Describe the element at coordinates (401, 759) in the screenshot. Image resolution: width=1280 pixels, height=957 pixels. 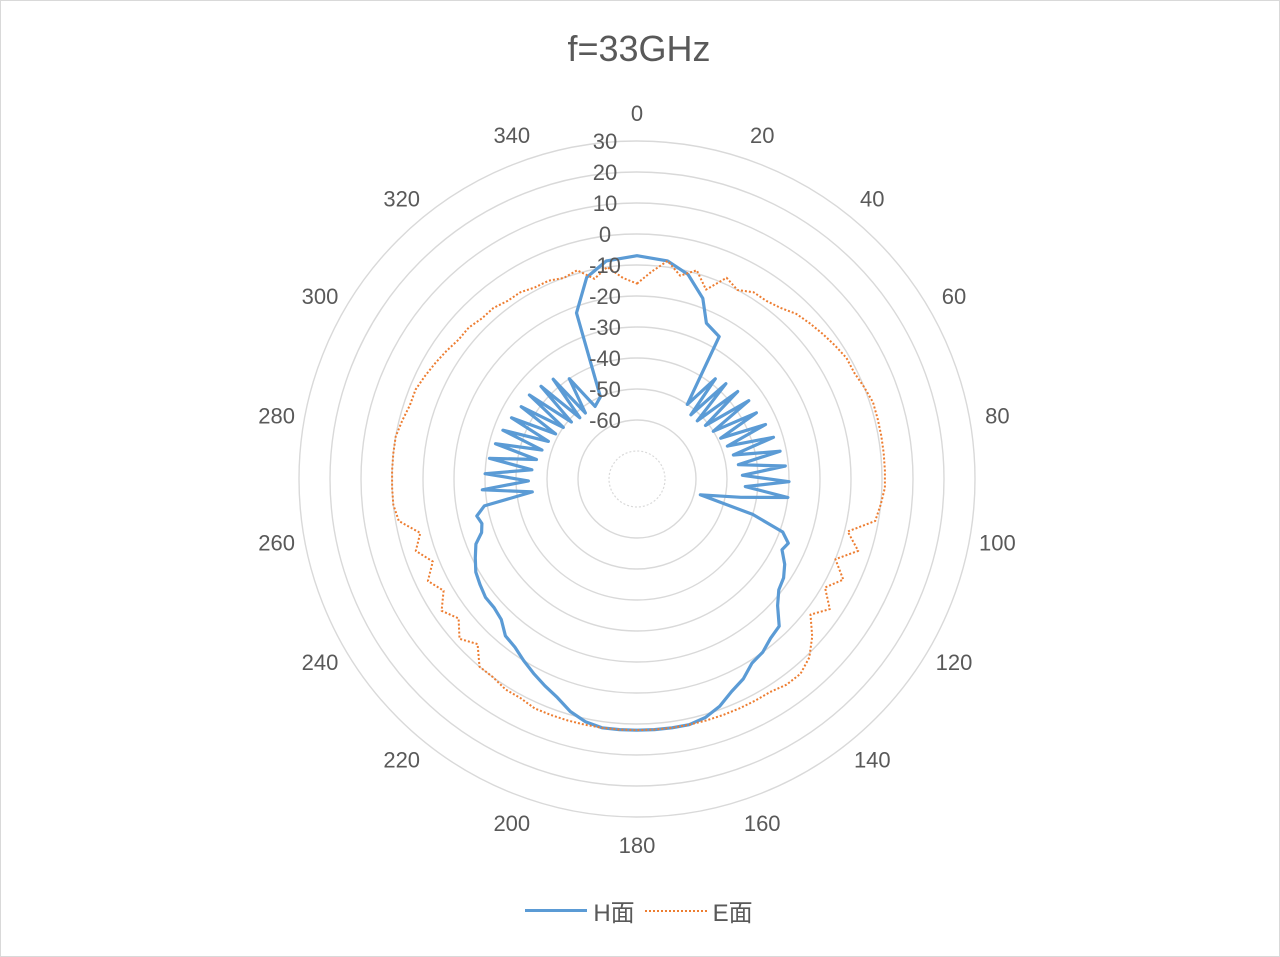
I see `angular-tick-label: 220` at that location.